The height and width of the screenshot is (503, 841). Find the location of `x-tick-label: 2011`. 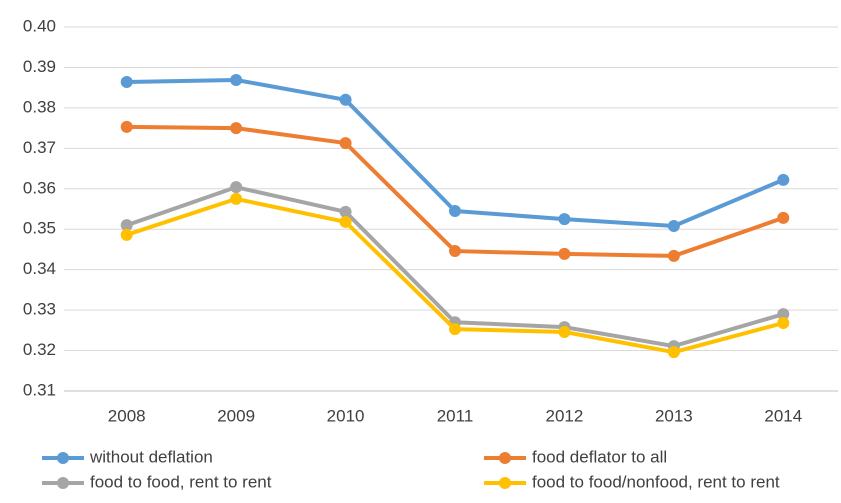

x-tick-label: 2011 is located at coordinates (455, 415).